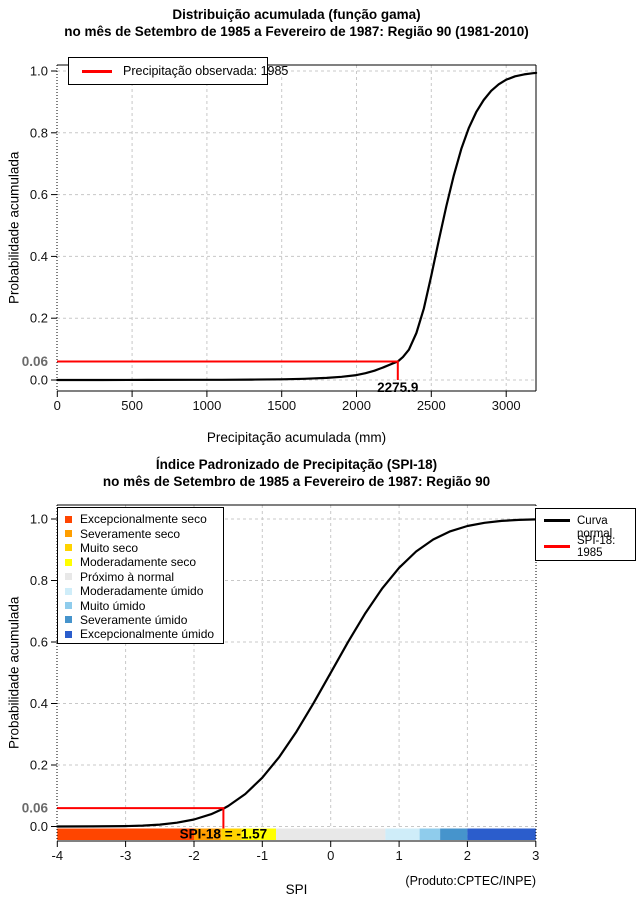 This screenshot has height=900, width=640. Describe the element at coordinates (397, 387) in the screenshot. I see `svg-text: 2275.9` at that location.